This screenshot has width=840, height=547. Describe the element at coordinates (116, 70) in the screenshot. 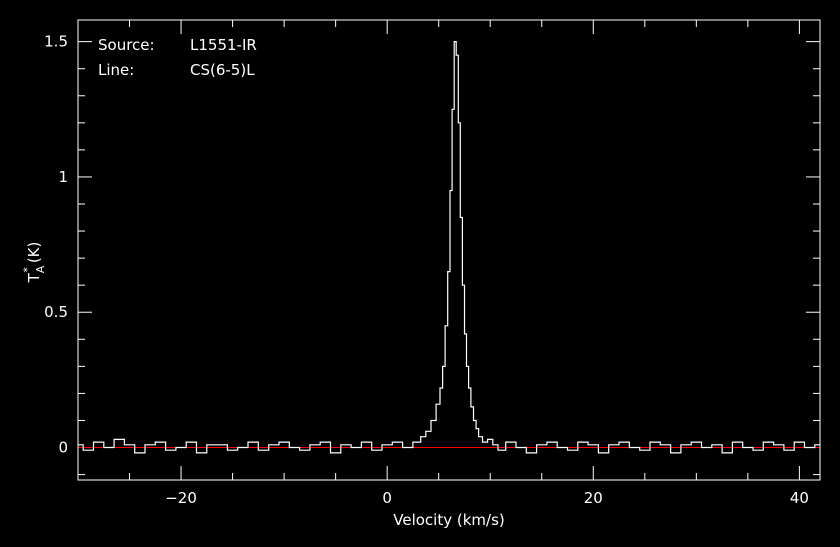

I see `line-label: Line:` at that location.